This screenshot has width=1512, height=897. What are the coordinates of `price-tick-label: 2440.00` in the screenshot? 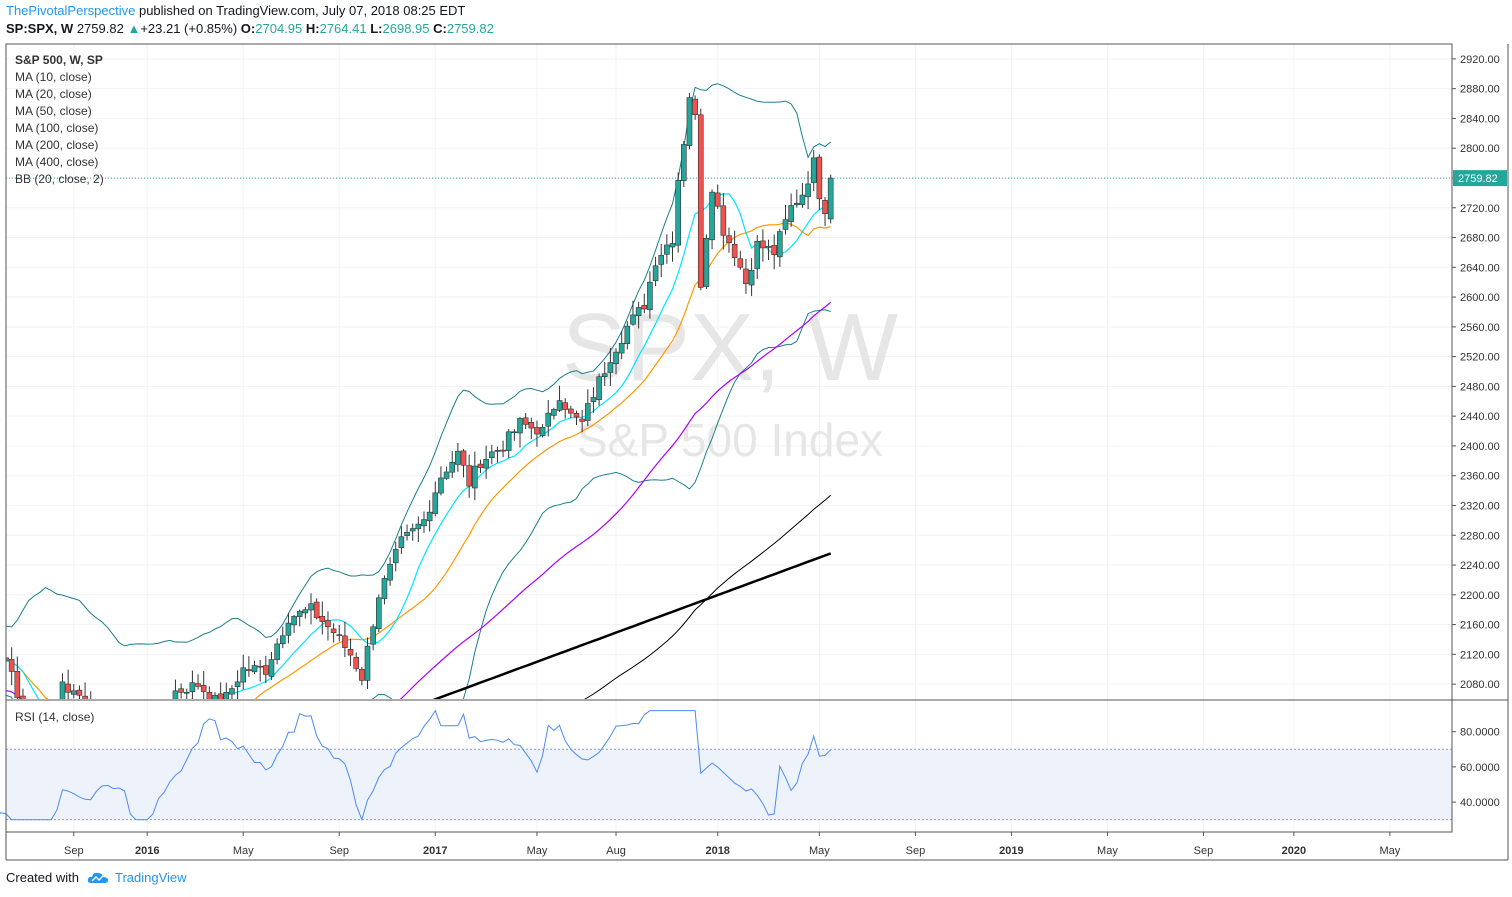 It's located at (1480, 417).